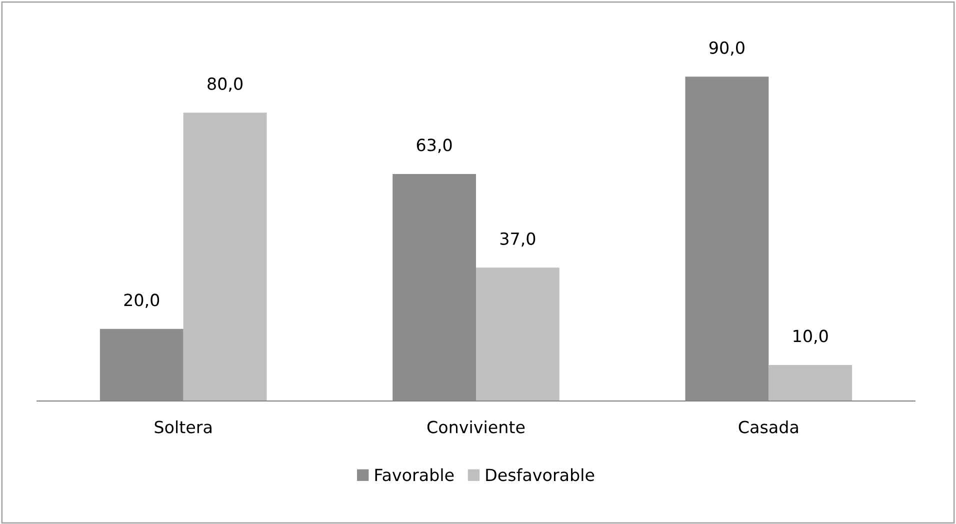  What do you see at coordinates (183, 427) in the screenshot?
I see `x-tick-label: Soltera` at bounding box center [183, 427].